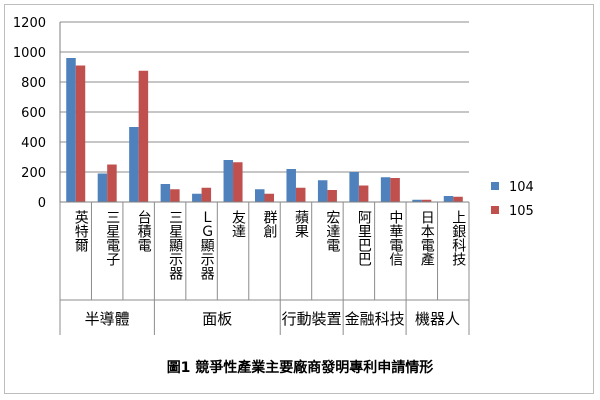 The image size is (600, 400). What do you see at coordinates (270, 224) in the screenshot?
I see `x-category-label: 群創` at bounding box center [270, 224].